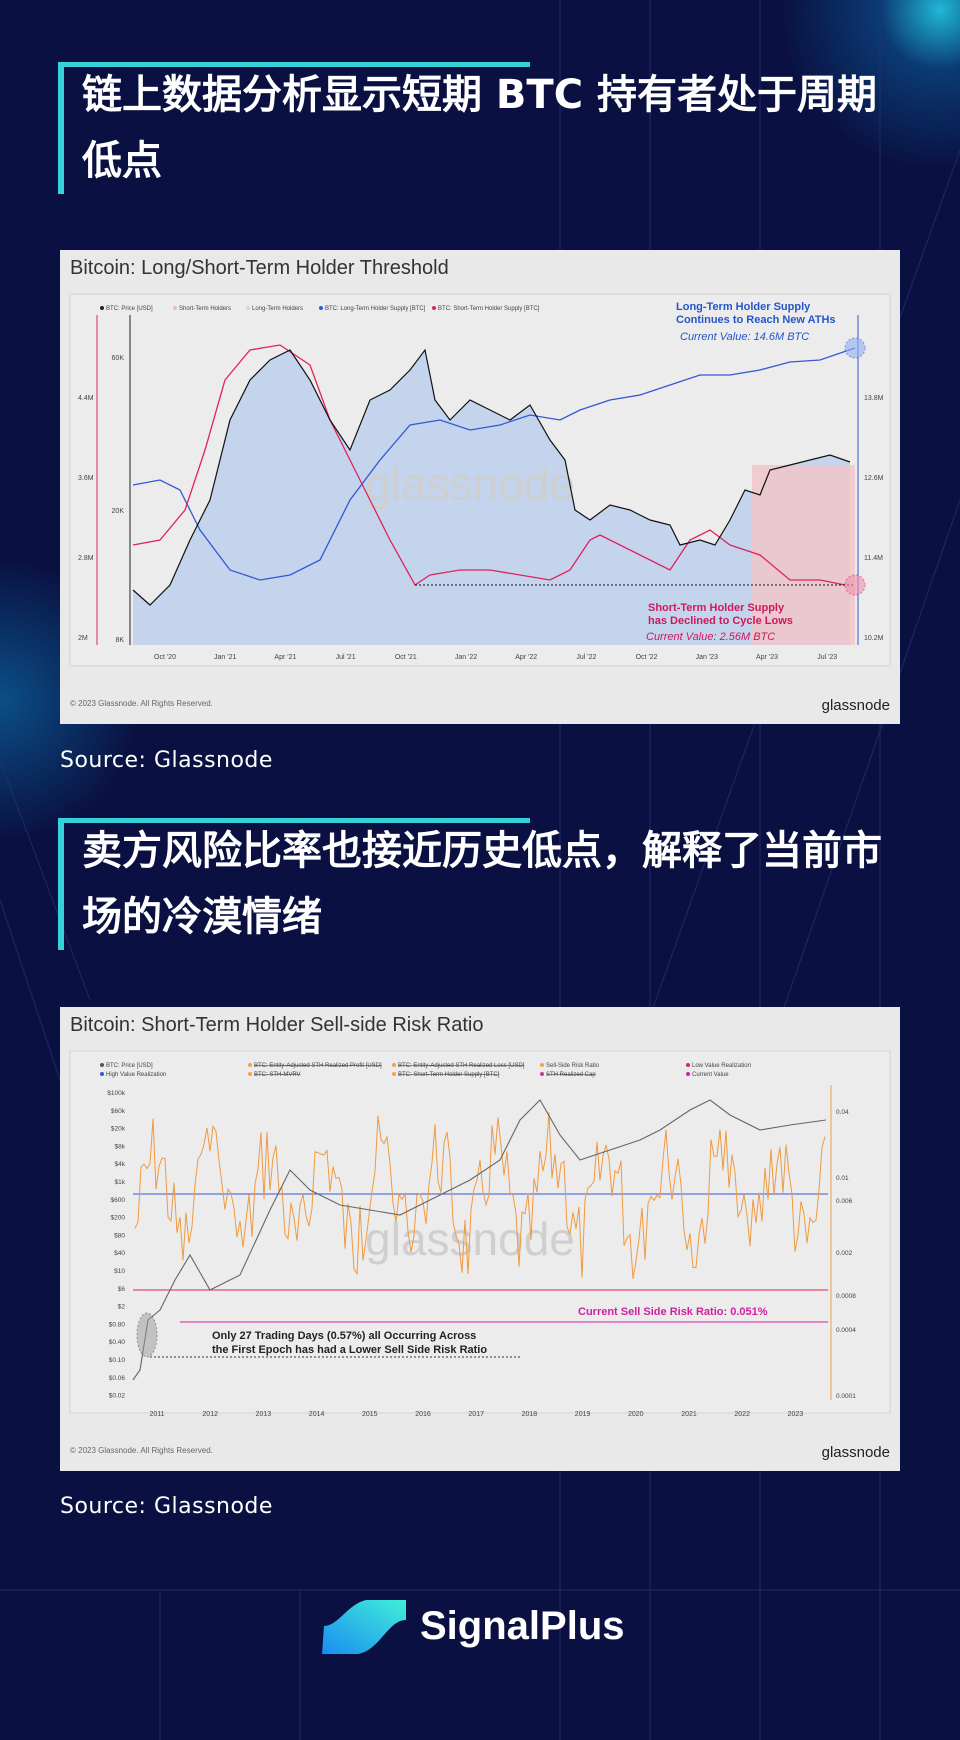 This screenshot has width=960, height=1740. Describe the element at coordinates (86, 478) in the screenshot. I see `y-tick-label: 3.6M` at that location.